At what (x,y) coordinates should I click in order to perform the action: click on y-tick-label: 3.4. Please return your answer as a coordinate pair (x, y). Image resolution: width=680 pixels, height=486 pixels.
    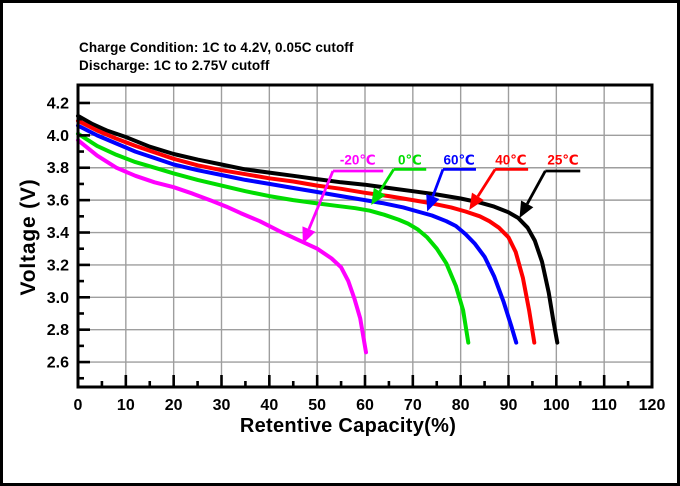
    Looking at the image, I should click on (58, 233).